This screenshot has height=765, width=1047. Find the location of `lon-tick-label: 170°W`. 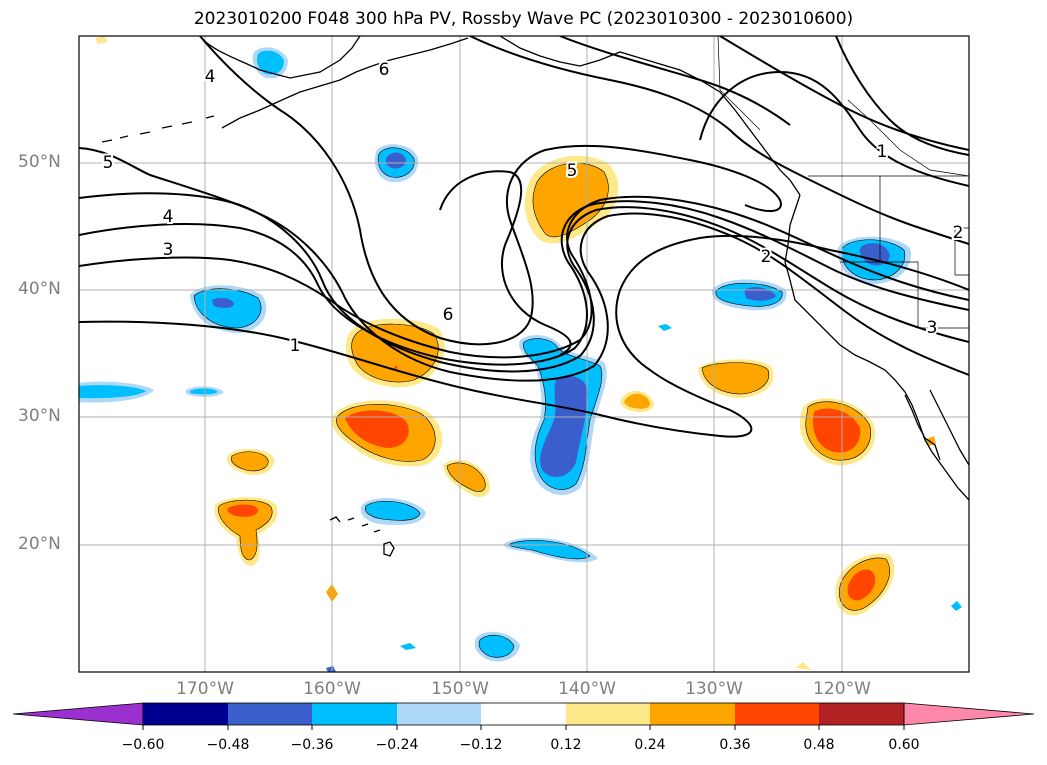

lon-tick-label: 170°W is located at coordinates (205, 689).